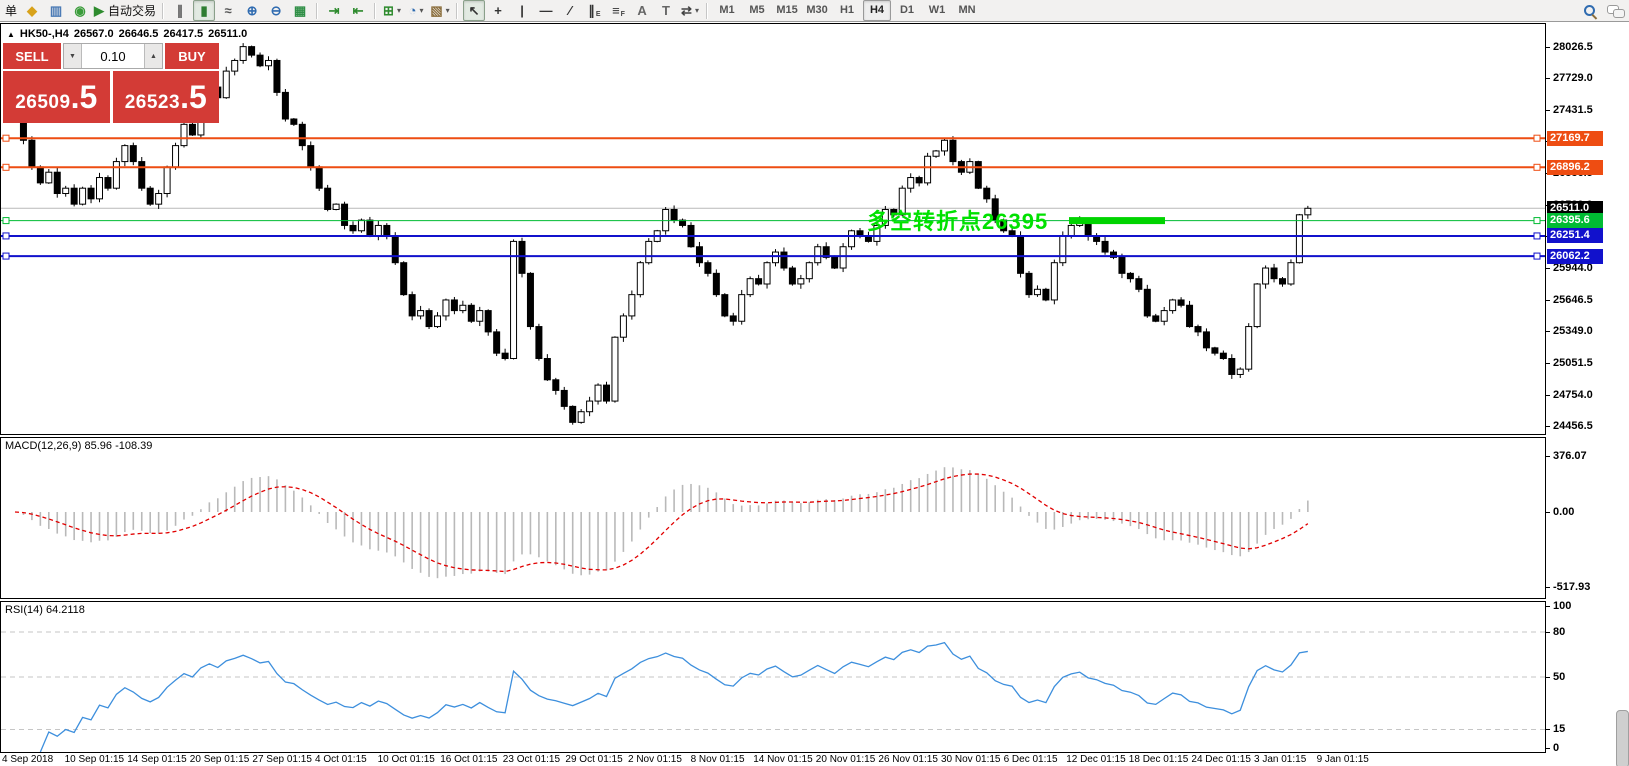 The image size is (1629, 766). Describe the element at coordinates (967, 10) in the screenshot. I see `timeframe-mn: MN` at that location.